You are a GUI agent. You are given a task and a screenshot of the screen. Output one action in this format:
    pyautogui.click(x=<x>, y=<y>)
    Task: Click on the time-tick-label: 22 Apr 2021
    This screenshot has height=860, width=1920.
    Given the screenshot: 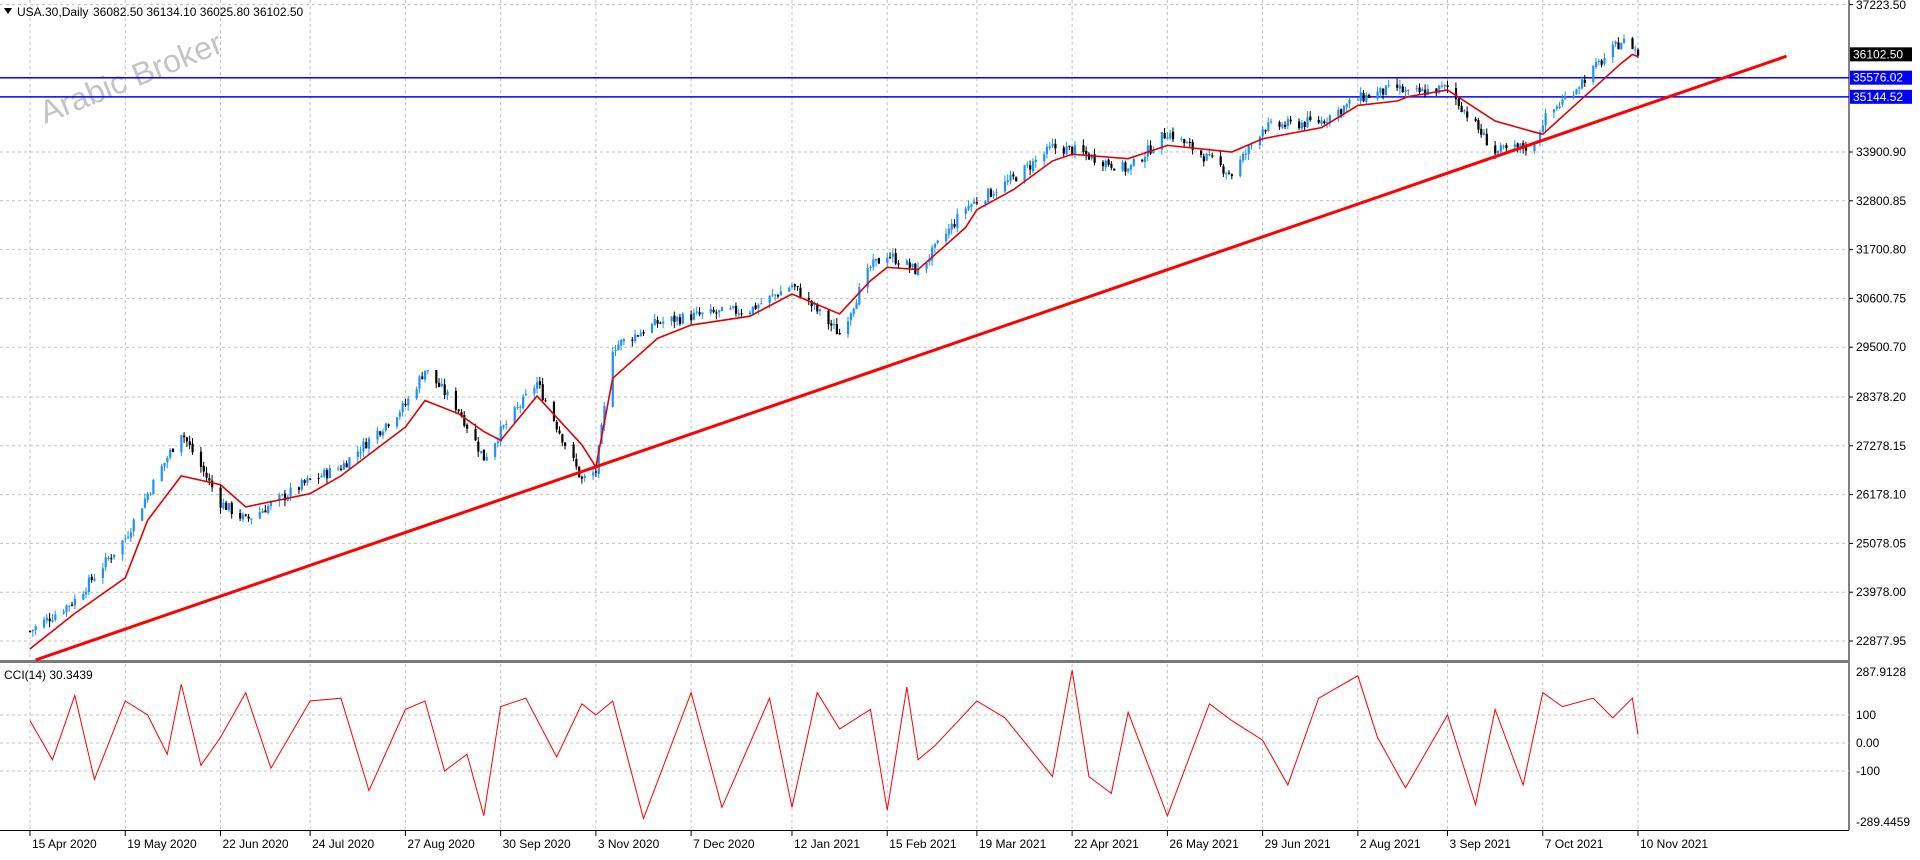 What is the action you would take?
    pyautogui.click(x=1106, y=844)
    